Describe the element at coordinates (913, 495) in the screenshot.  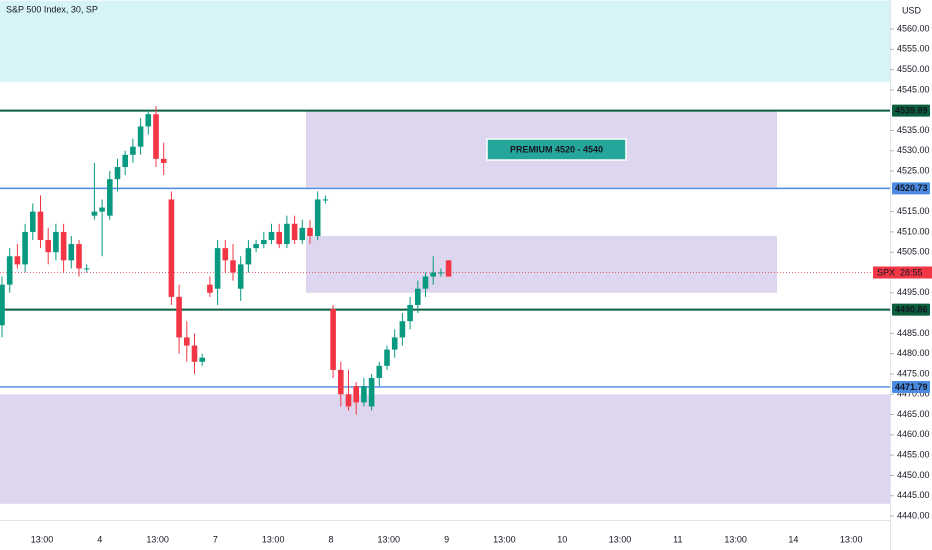
I see `price-tick-label: 4445.00` at that location.